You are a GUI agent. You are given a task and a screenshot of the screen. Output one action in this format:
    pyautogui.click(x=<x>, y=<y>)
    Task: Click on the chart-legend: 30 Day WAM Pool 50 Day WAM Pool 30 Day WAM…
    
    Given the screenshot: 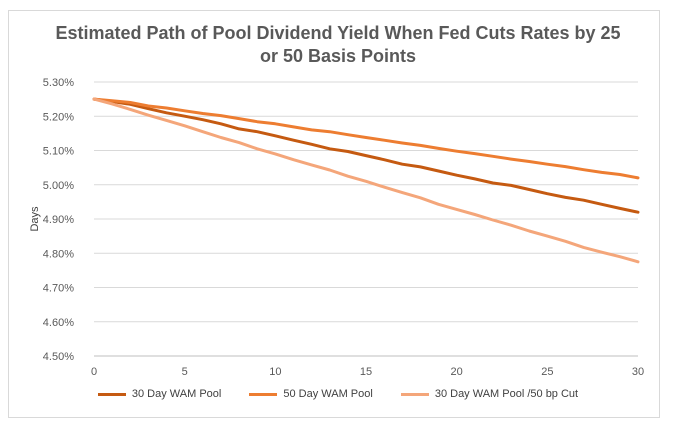 What is the action you would take?
    pyautogui.click(x=338, y=394)
    